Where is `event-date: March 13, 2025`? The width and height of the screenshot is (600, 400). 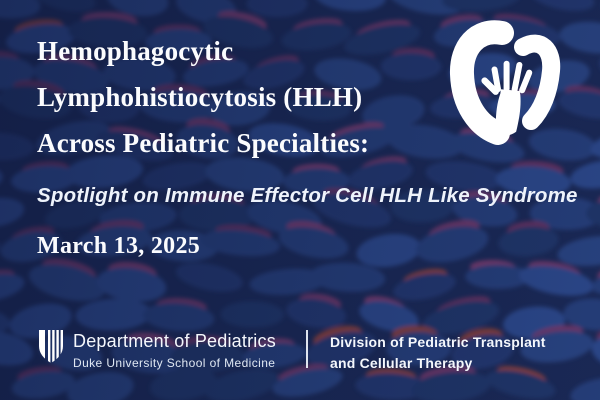 event-date: March 13, 2025 is located at coordinates (119, 246).